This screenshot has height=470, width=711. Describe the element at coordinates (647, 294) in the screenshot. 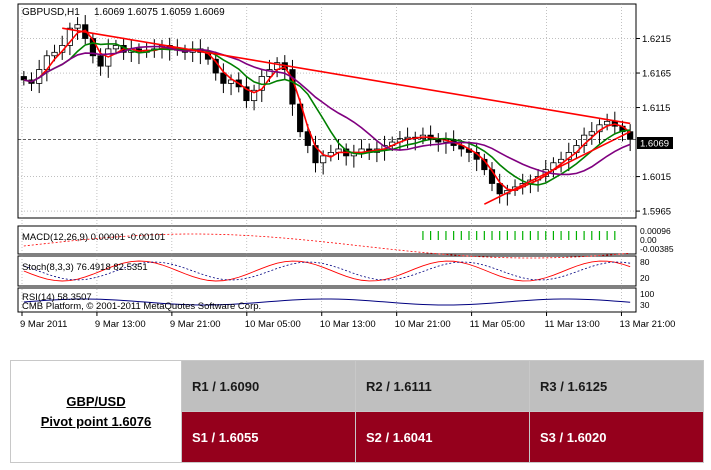

I see `rsi-scale-top: 100` at that location.